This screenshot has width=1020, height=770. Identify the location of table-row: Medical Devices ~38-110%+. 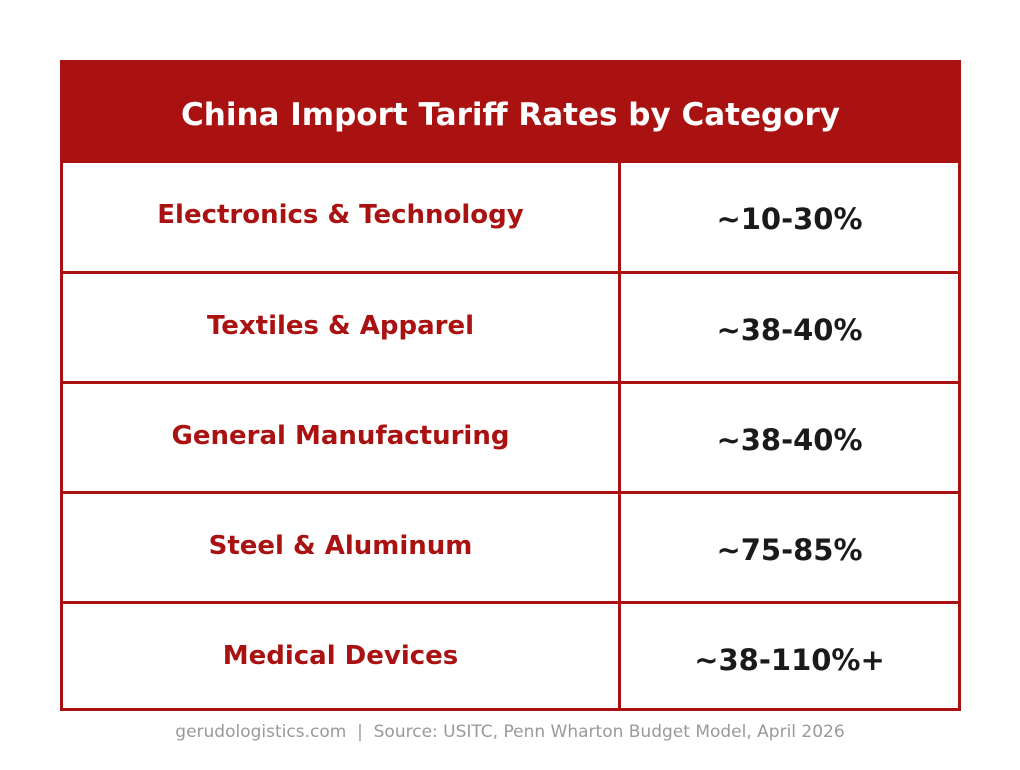
(510, 656).